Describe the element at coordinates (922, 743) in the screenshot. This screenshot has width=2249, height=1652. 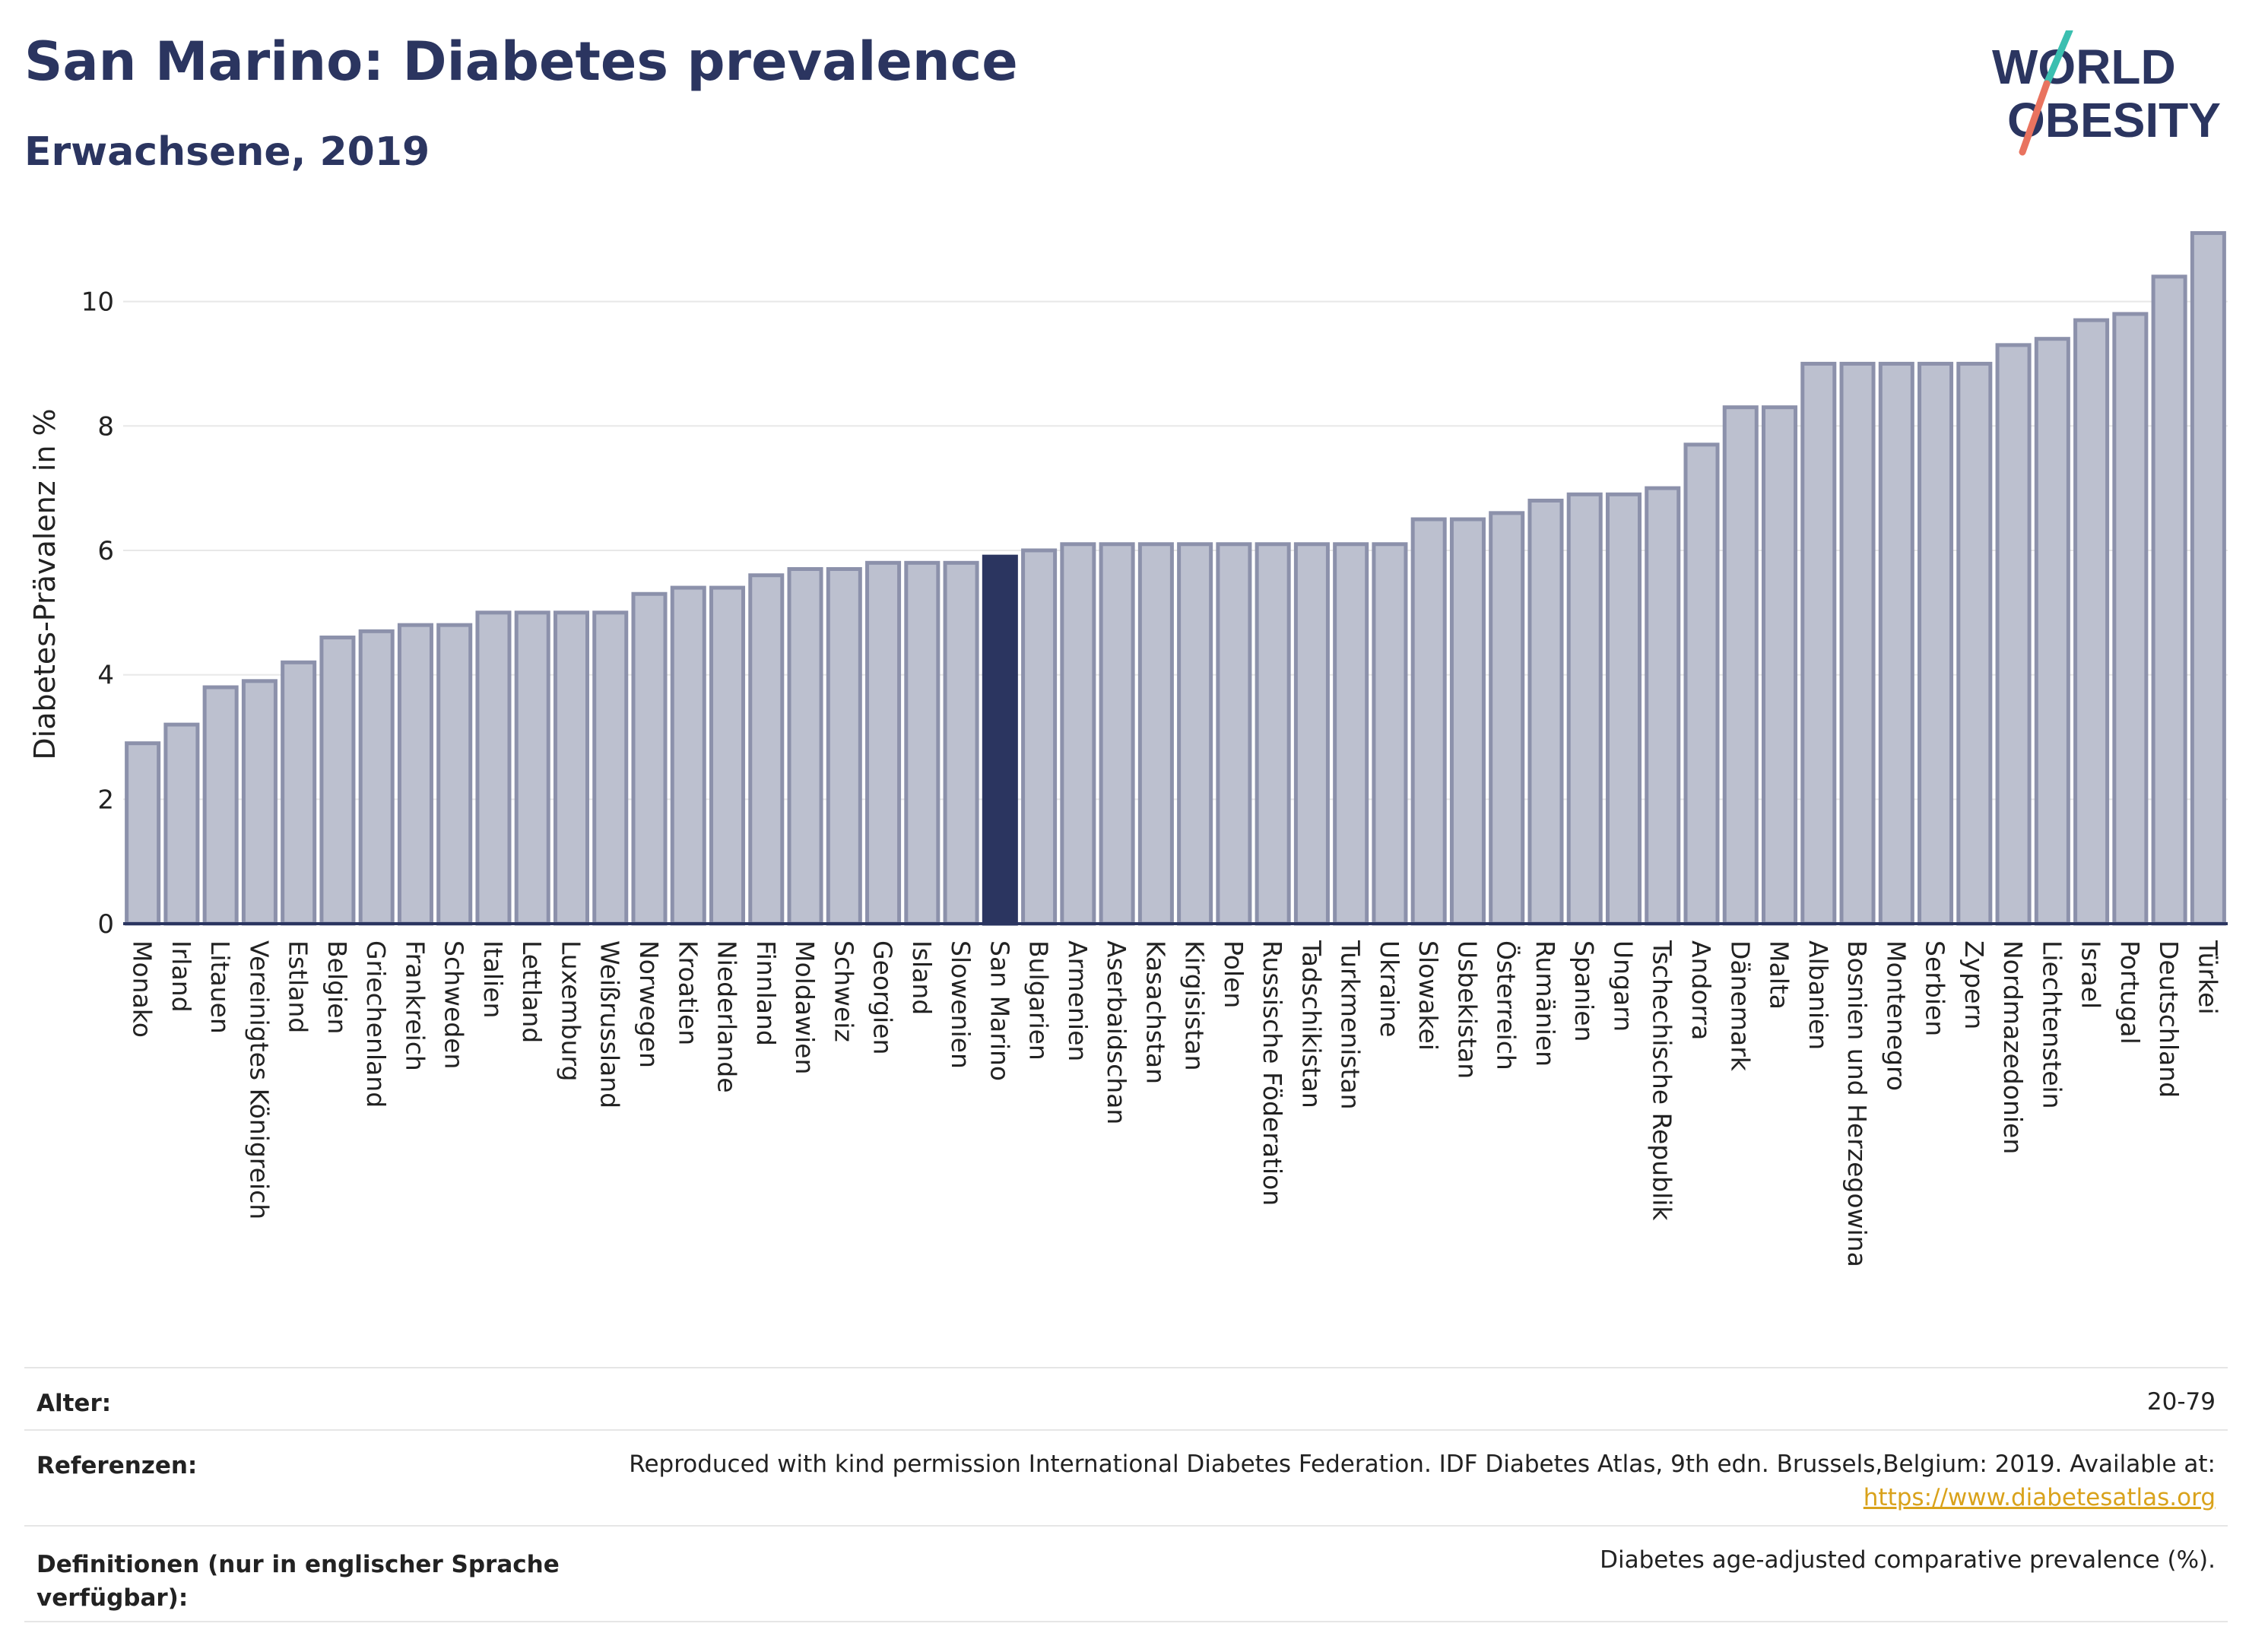
I see `bar-island` at that location.